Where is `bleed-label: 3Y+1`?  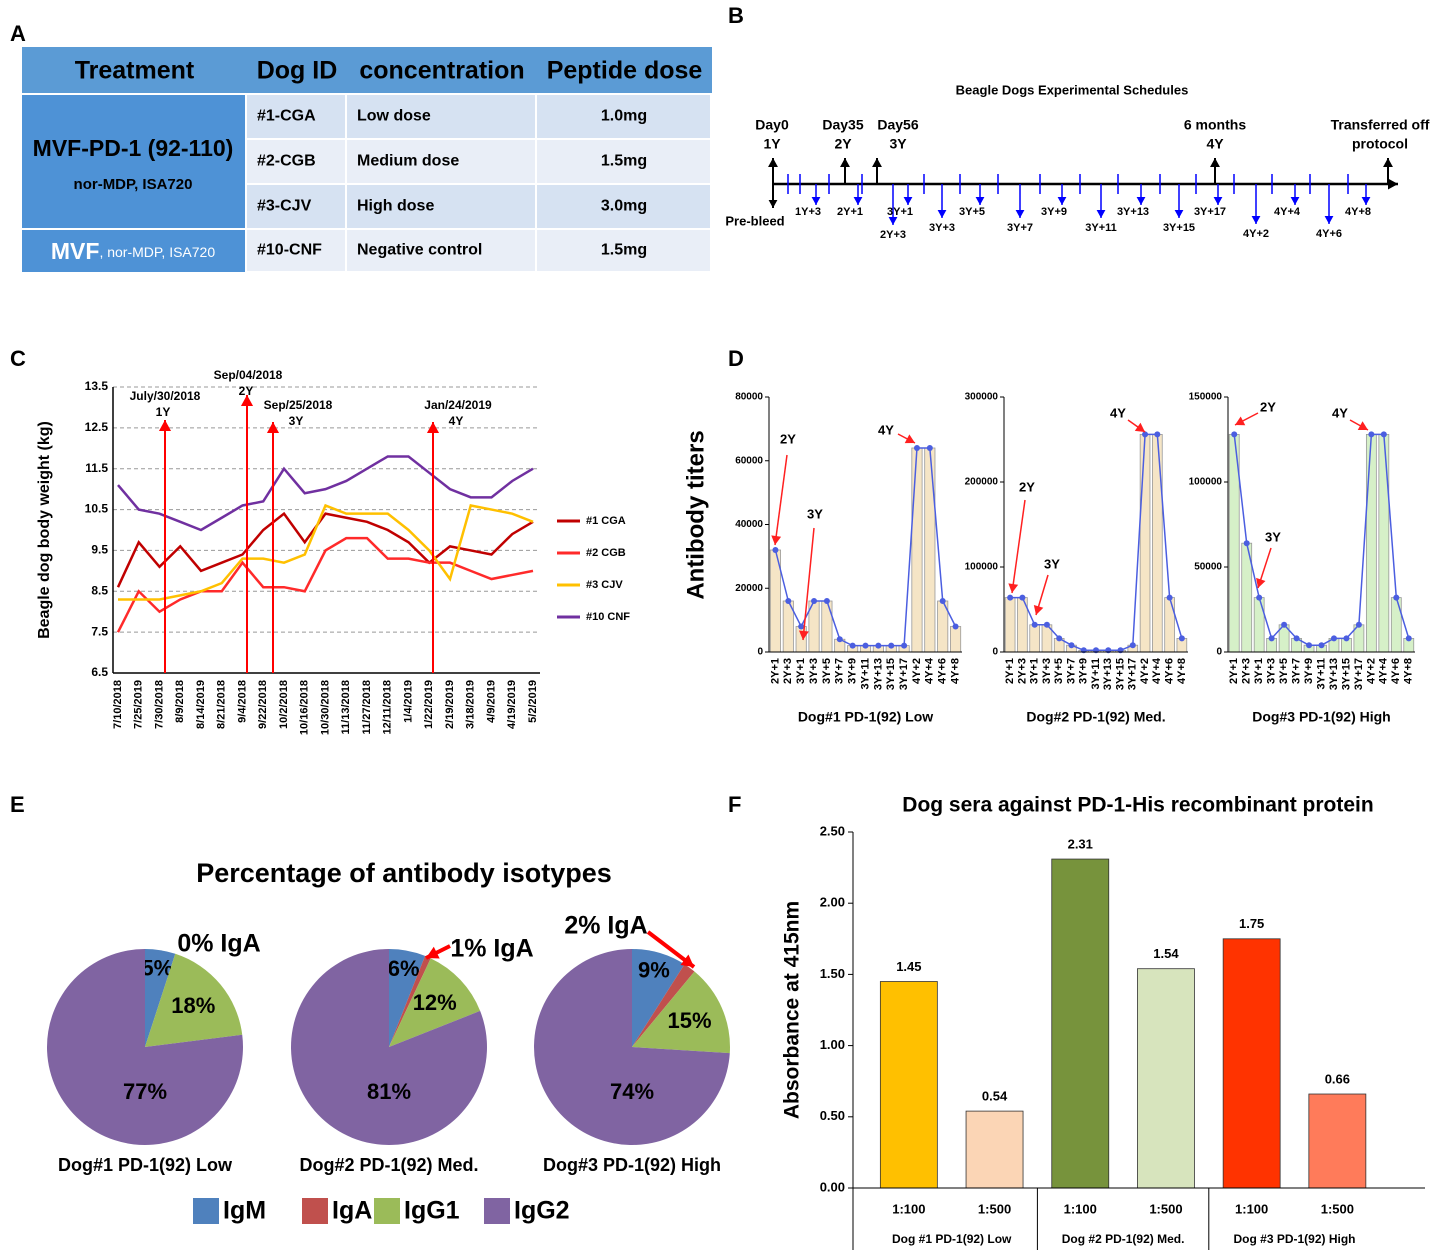
bleed-label: 3Y+1 is located at coordinates (900, 212).